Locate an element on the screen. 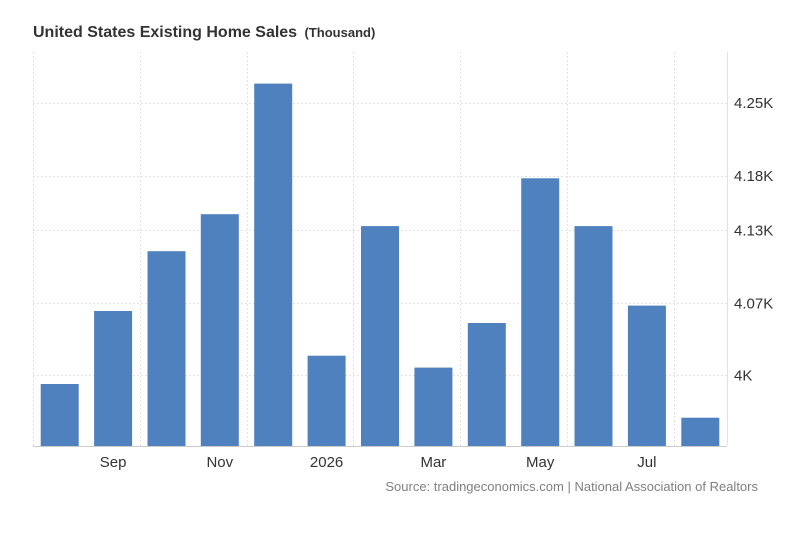 This screenshot has height=546, width=800. chart-title: United States Existing Home Sales is located at coordinates (165, 32).